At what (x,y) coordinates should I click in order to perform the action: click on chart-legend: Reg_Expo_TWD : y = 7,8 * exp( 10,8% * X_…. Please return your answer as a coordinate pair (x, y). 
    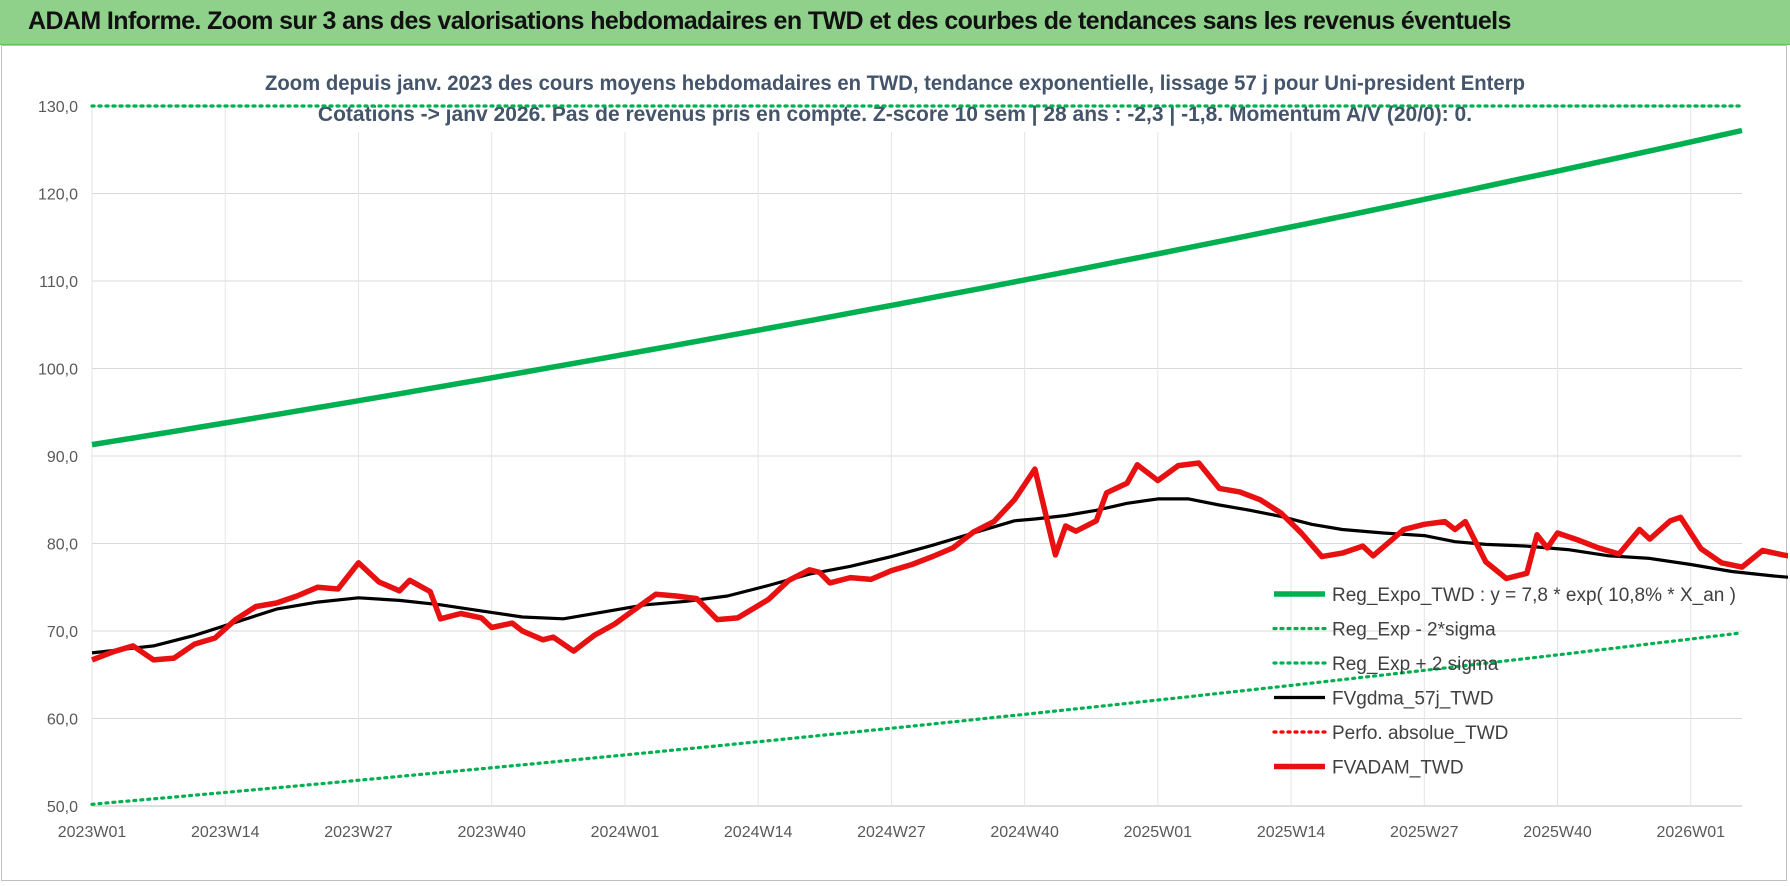
    Looking at the image, I should click on (1504, 682).